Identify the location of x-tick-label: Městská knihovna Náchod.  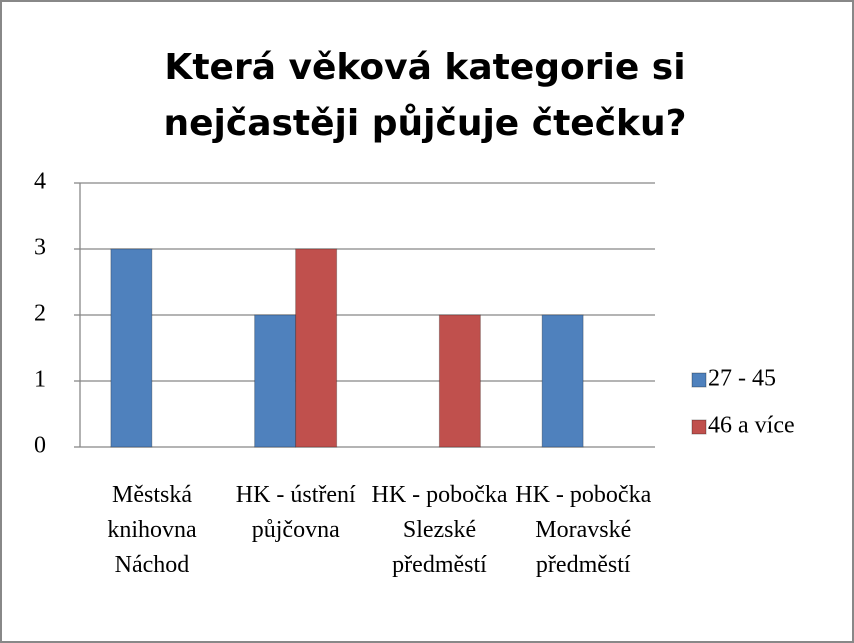
(152, 530).